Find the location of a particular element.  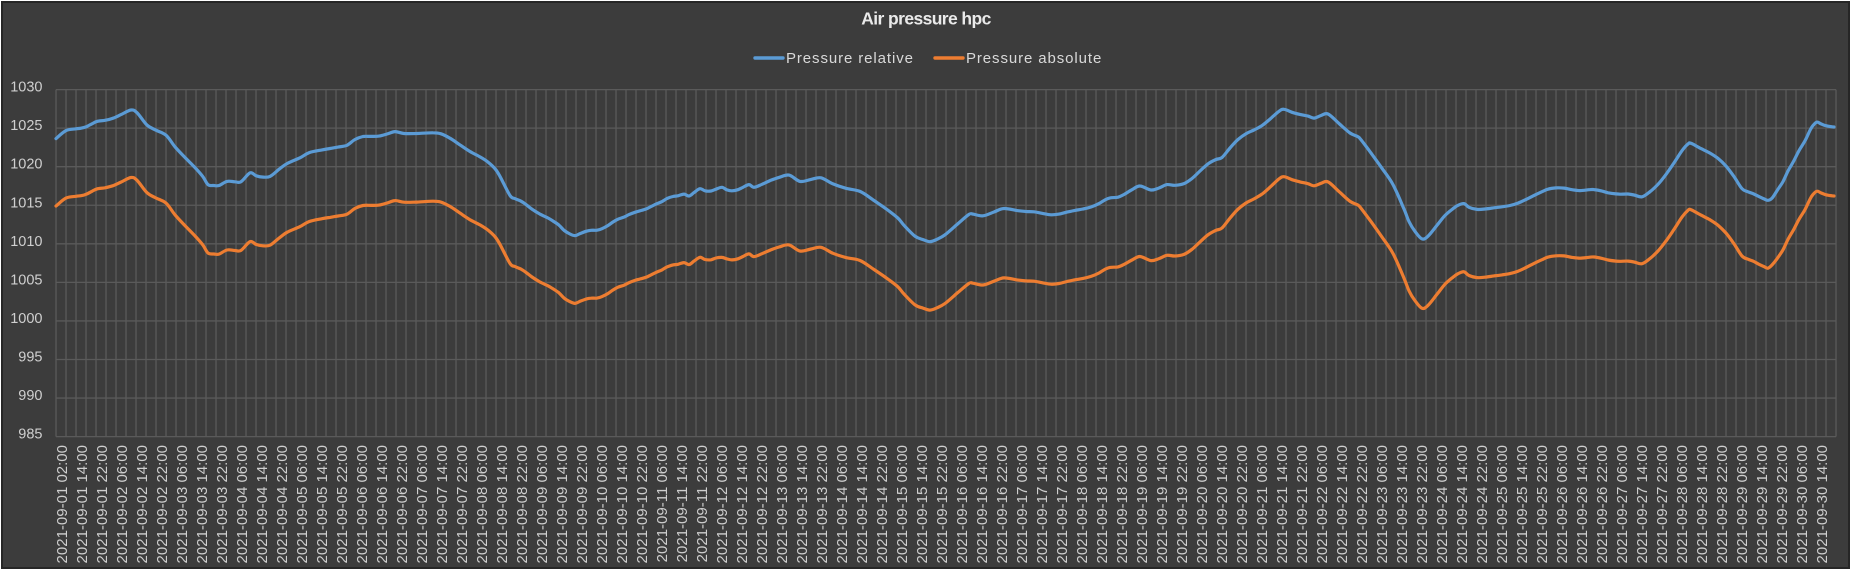

svg-text: 2021-09-23 22:00 is located at coordinates (1422, 504).